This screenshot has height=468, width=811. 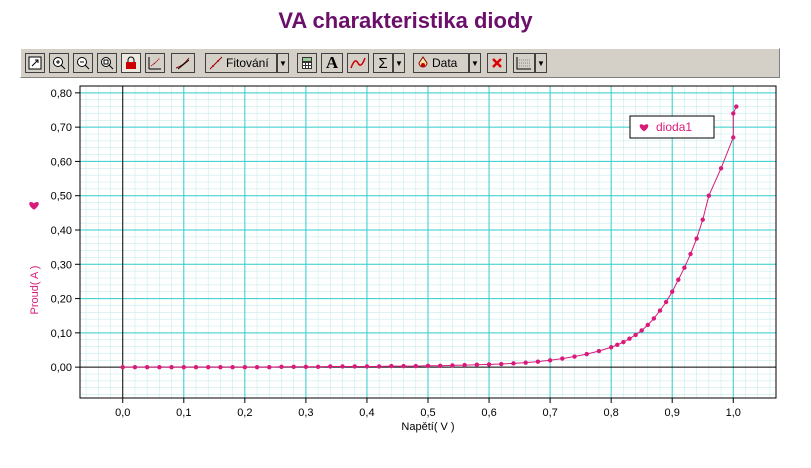 What do you see at coordinates (427, 427) in the screenshot?
I see `x-axis-label: Napětí( V )` at bounding box center [427, 427].